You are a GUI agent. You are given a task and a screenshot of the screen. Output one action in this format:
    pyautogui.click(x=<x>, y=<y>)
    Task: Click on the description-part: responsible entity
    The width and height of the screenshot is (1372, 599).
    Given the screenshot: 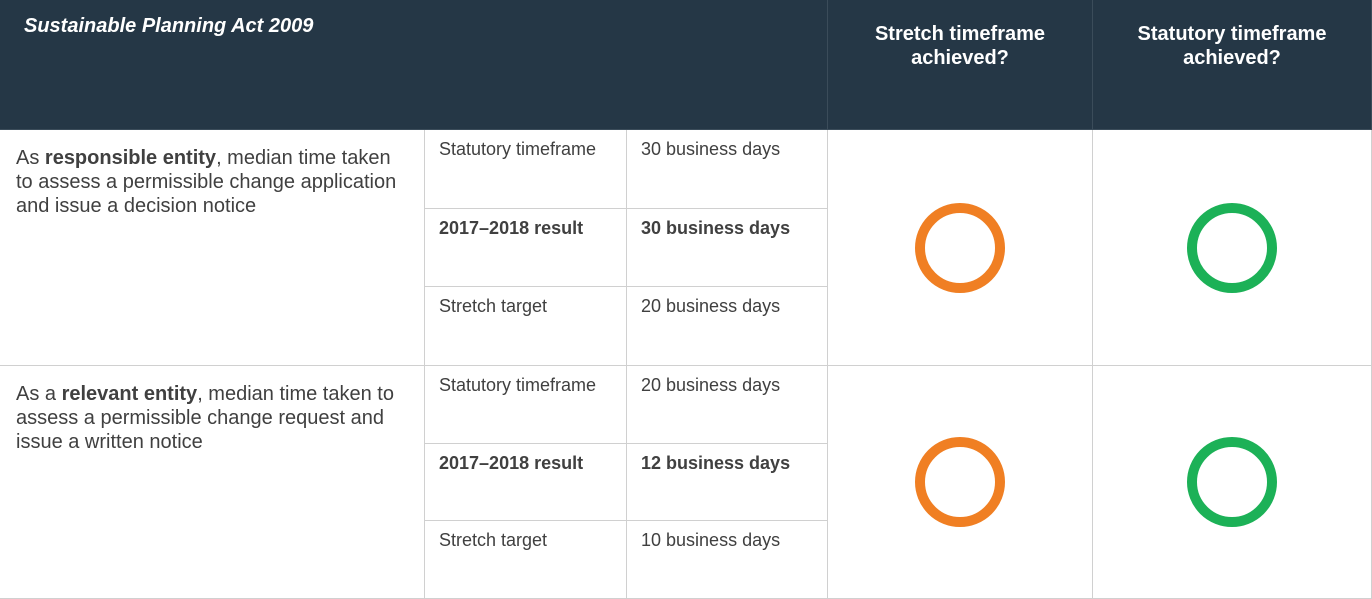 What is the action you would take?
    pyautogui.click(x=130, y=158)
    